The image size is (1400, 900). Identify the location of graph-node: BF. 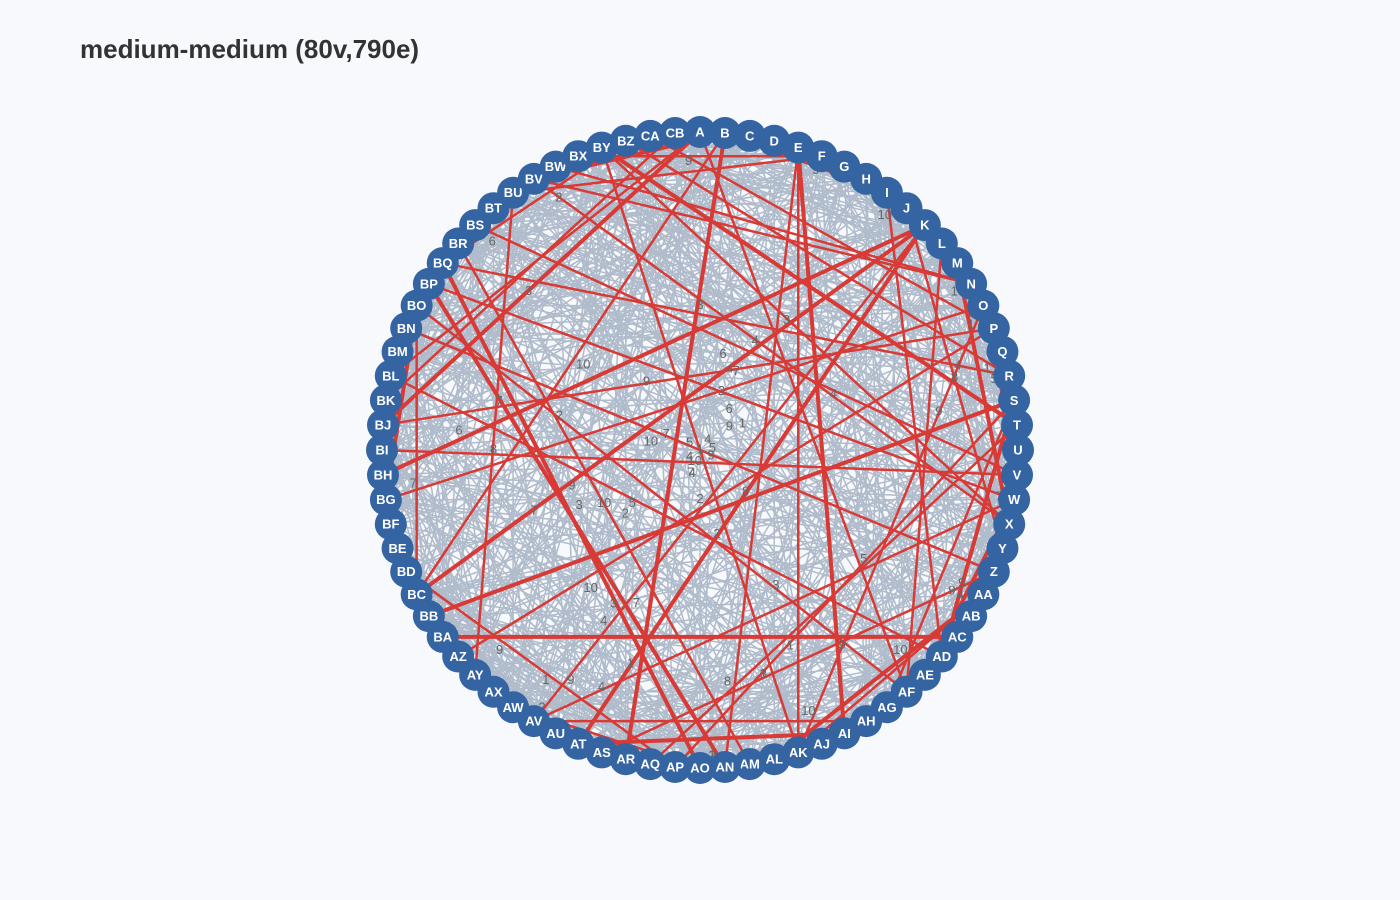
(390, 524).